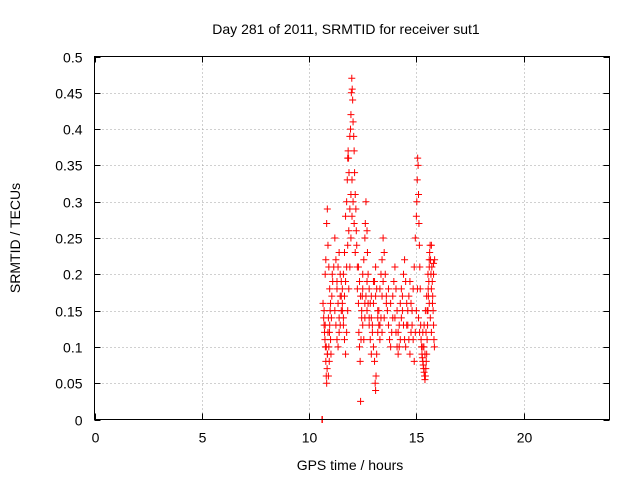 The height and width of the screenshot is (480, 640). What do you see at coordinates (68, 312) in the screenshot?
I see `y-tick-label: 0.15` at bounding box center [68, 312].